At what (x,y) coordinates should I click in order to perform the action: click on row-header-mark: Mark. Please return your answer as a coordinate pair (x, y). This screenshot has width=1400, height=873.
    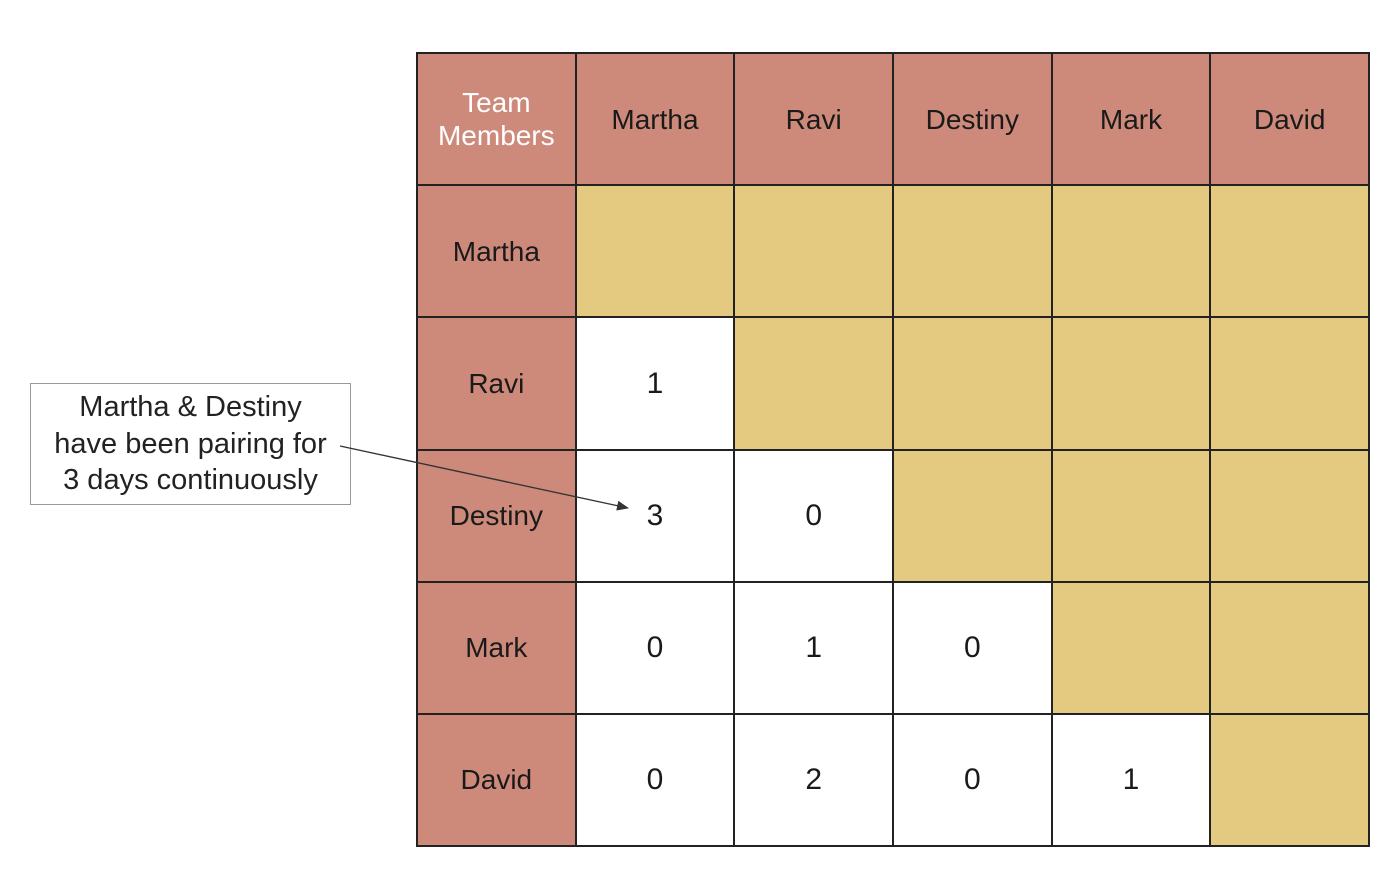
    Looking at the image, I should click on (496, 647).